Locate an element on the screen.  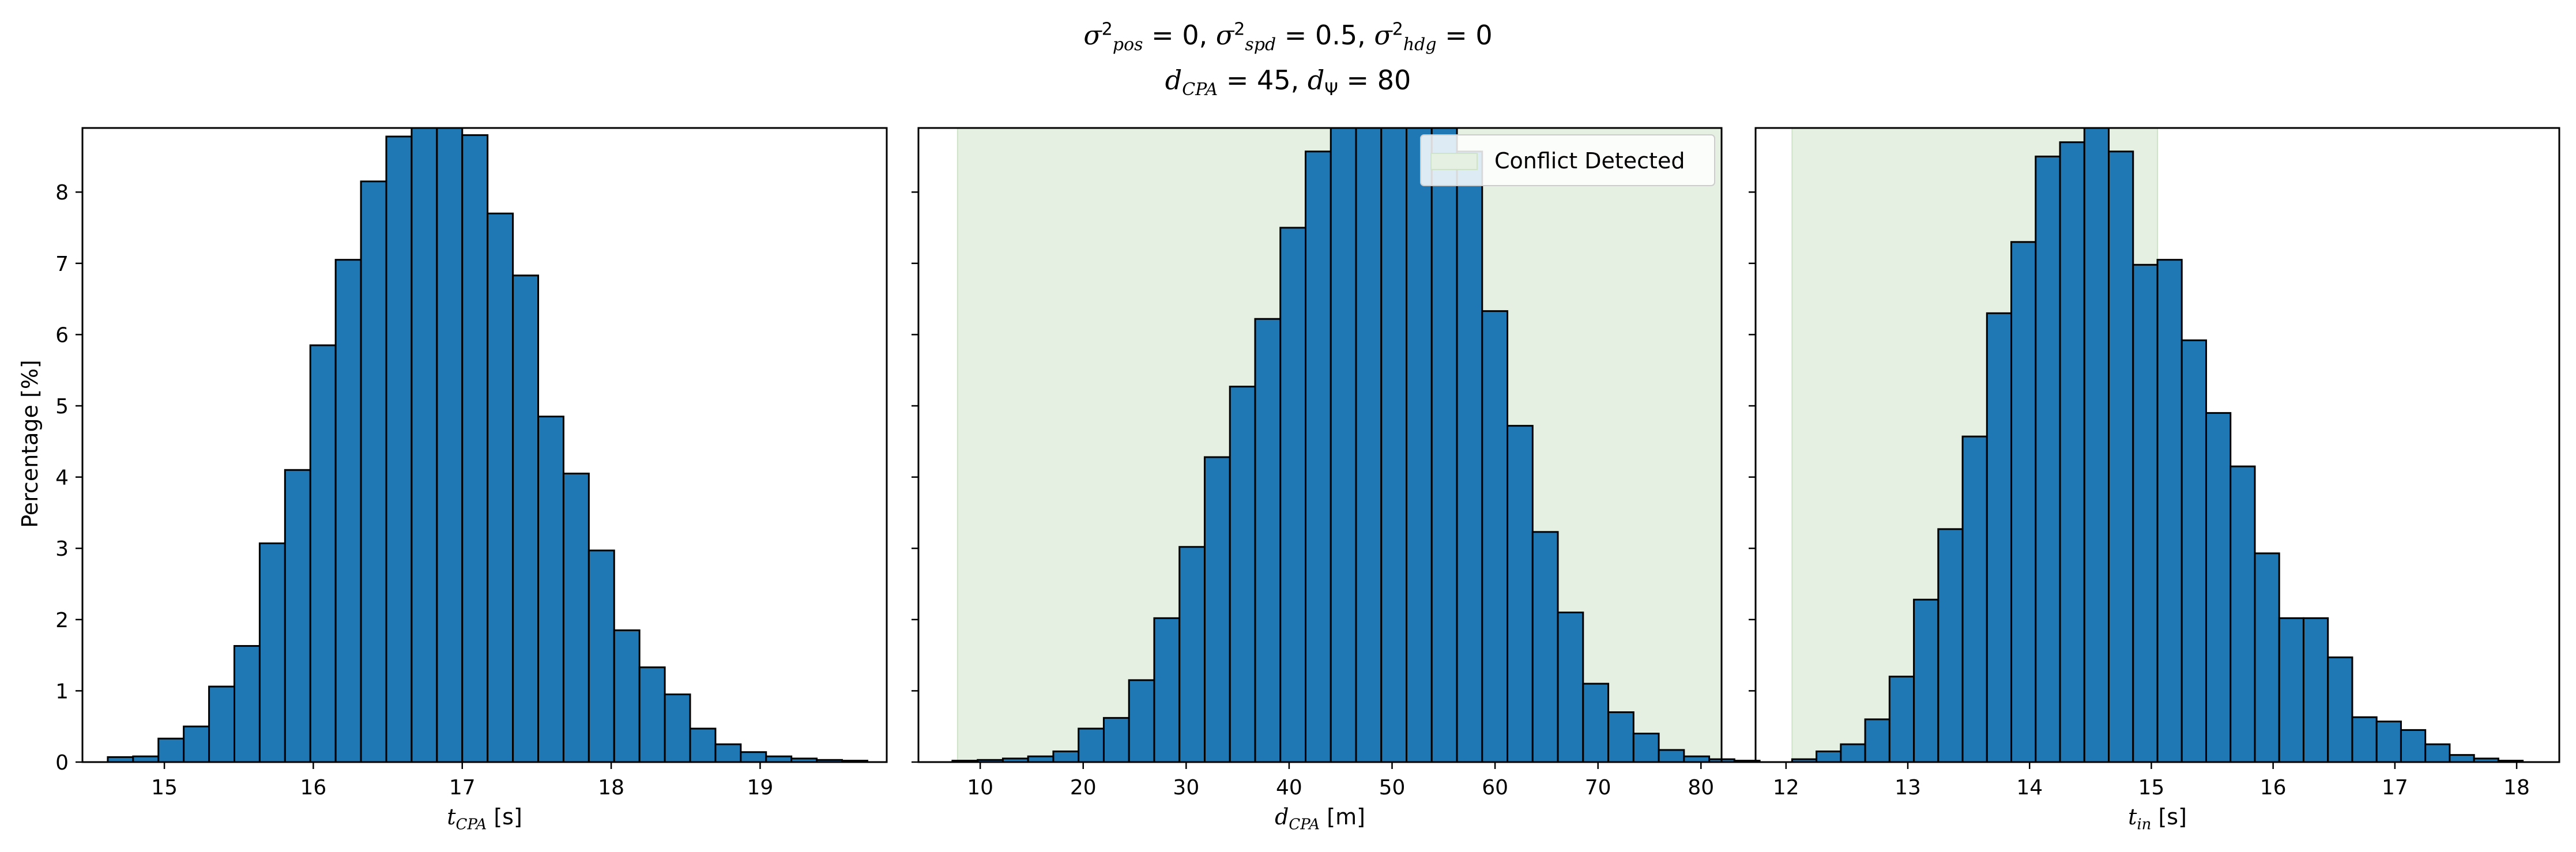
x-tick-label: 60 is located at coordinates (1495, 788).